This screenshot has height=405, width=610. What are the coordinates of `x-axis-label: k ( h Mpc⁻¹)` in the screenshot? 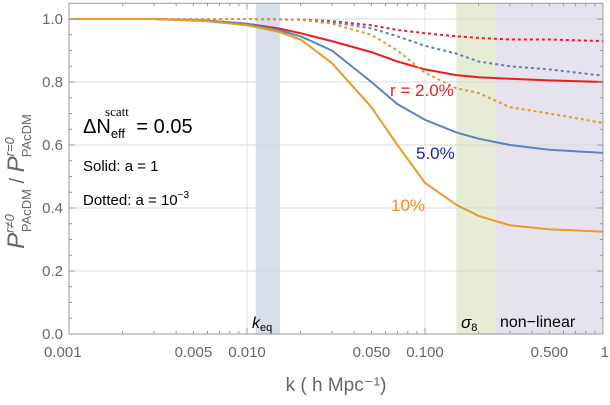 It's located at (336, 385).